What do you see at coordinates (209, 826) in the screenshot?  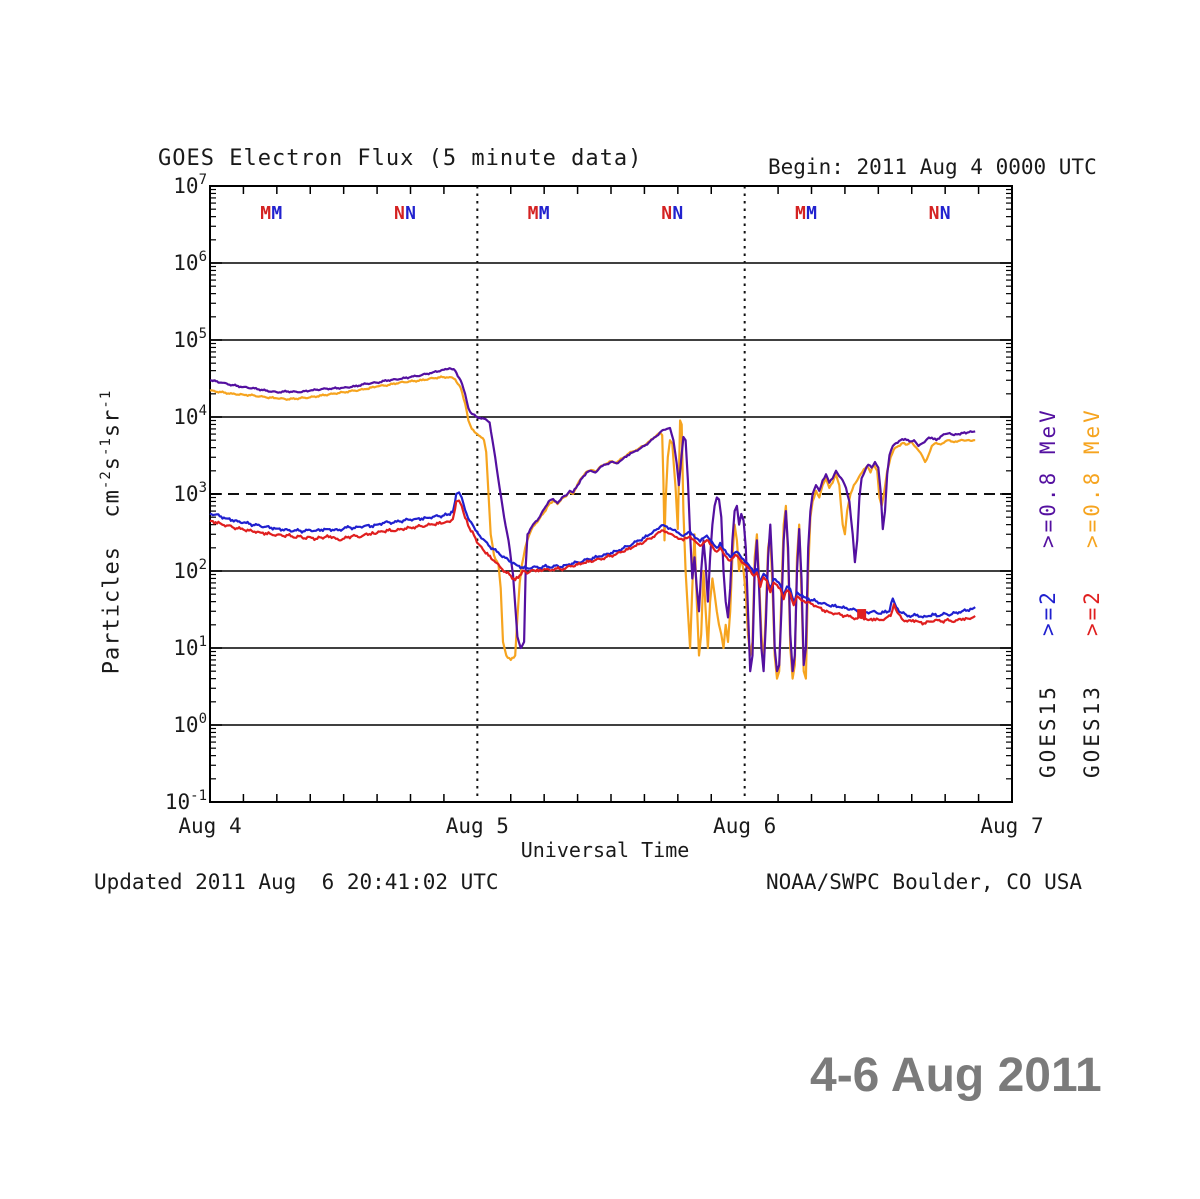 I see `x-tick-label: Aug 4` at bounding box center [209, 826].